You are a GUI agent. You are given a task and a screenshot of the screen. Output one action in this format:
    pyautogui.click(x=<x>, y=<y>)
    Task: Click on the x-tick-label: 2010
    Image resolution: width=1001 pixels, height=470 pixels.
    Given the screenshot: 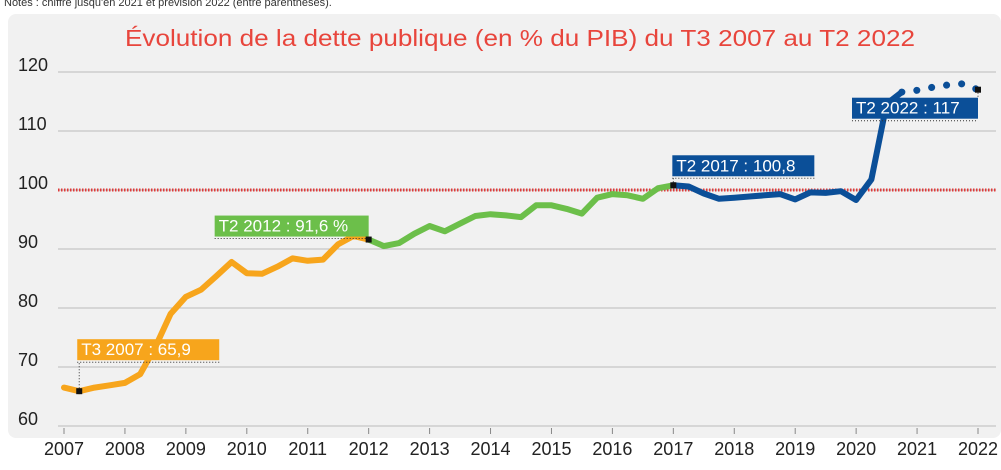 What is the action you would take?
    pyautogui.click(x=247, y=449)
    